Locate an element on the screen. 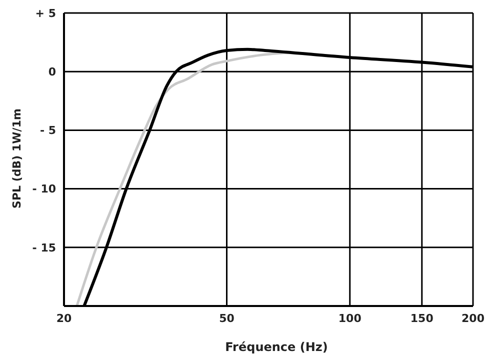 This screenshot has width=493, height=362. x-axis-title: Fréquence (Hz) is located at coordinates (276, 347).